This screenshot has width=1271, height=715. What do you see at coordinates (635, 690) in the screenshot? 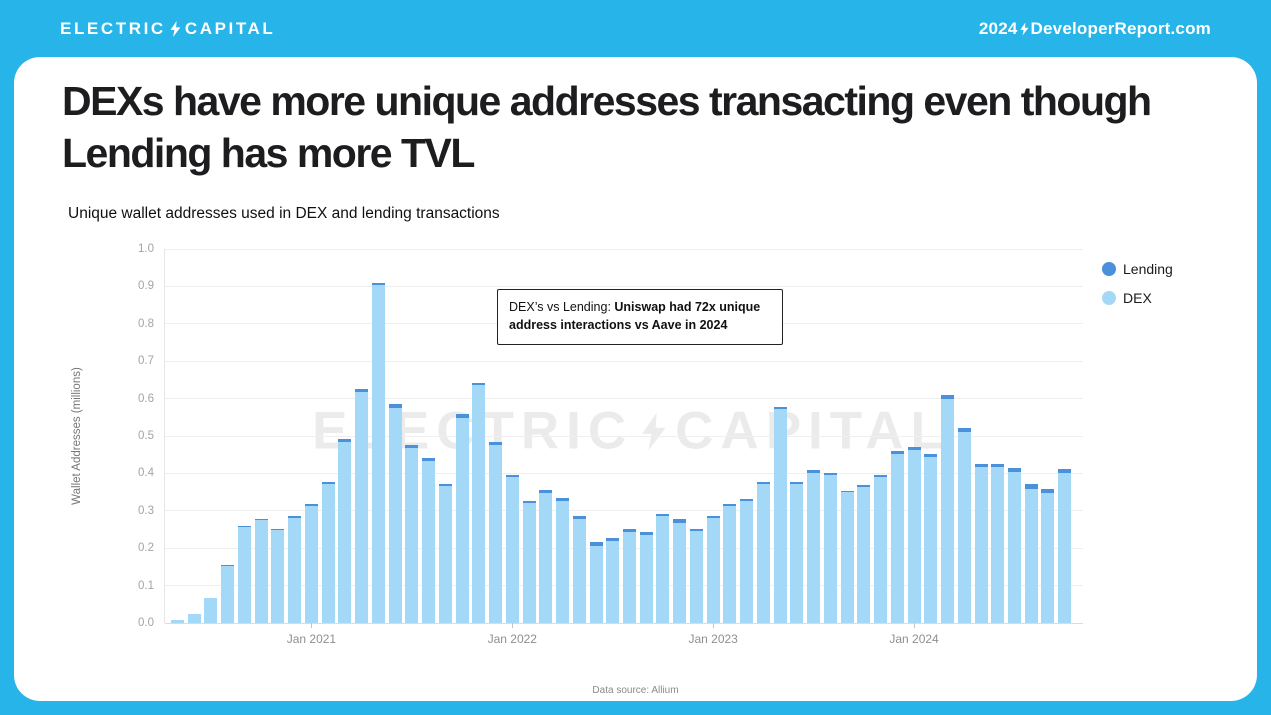
I see `data-source: Data source: Allium` at bounding box center [635, 690].